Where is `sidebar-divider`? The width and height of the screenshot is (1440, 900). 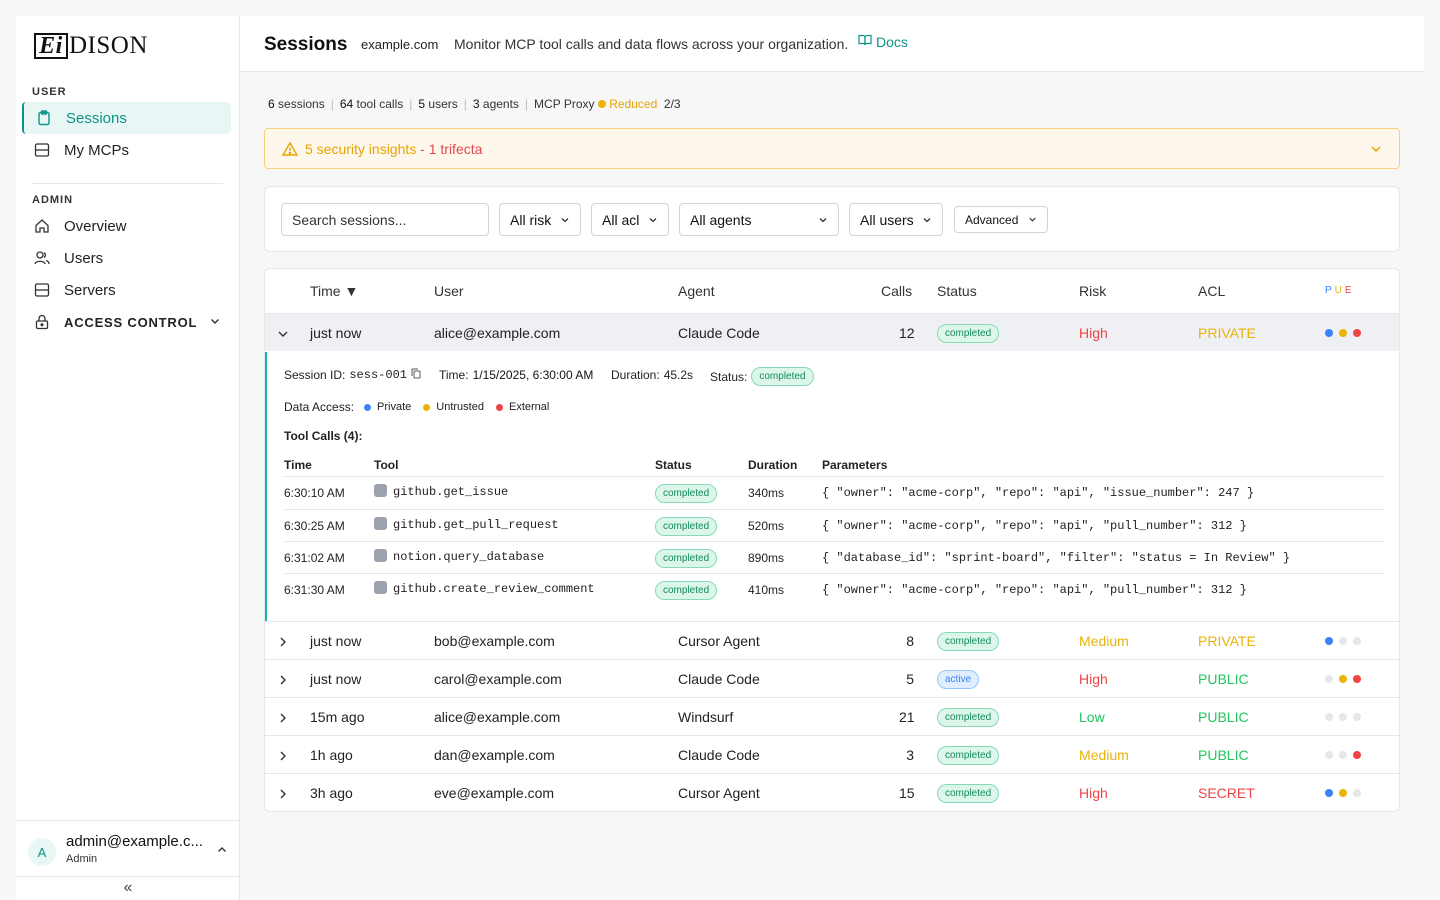 sidebar-divider is located at coordinates (127, 183).